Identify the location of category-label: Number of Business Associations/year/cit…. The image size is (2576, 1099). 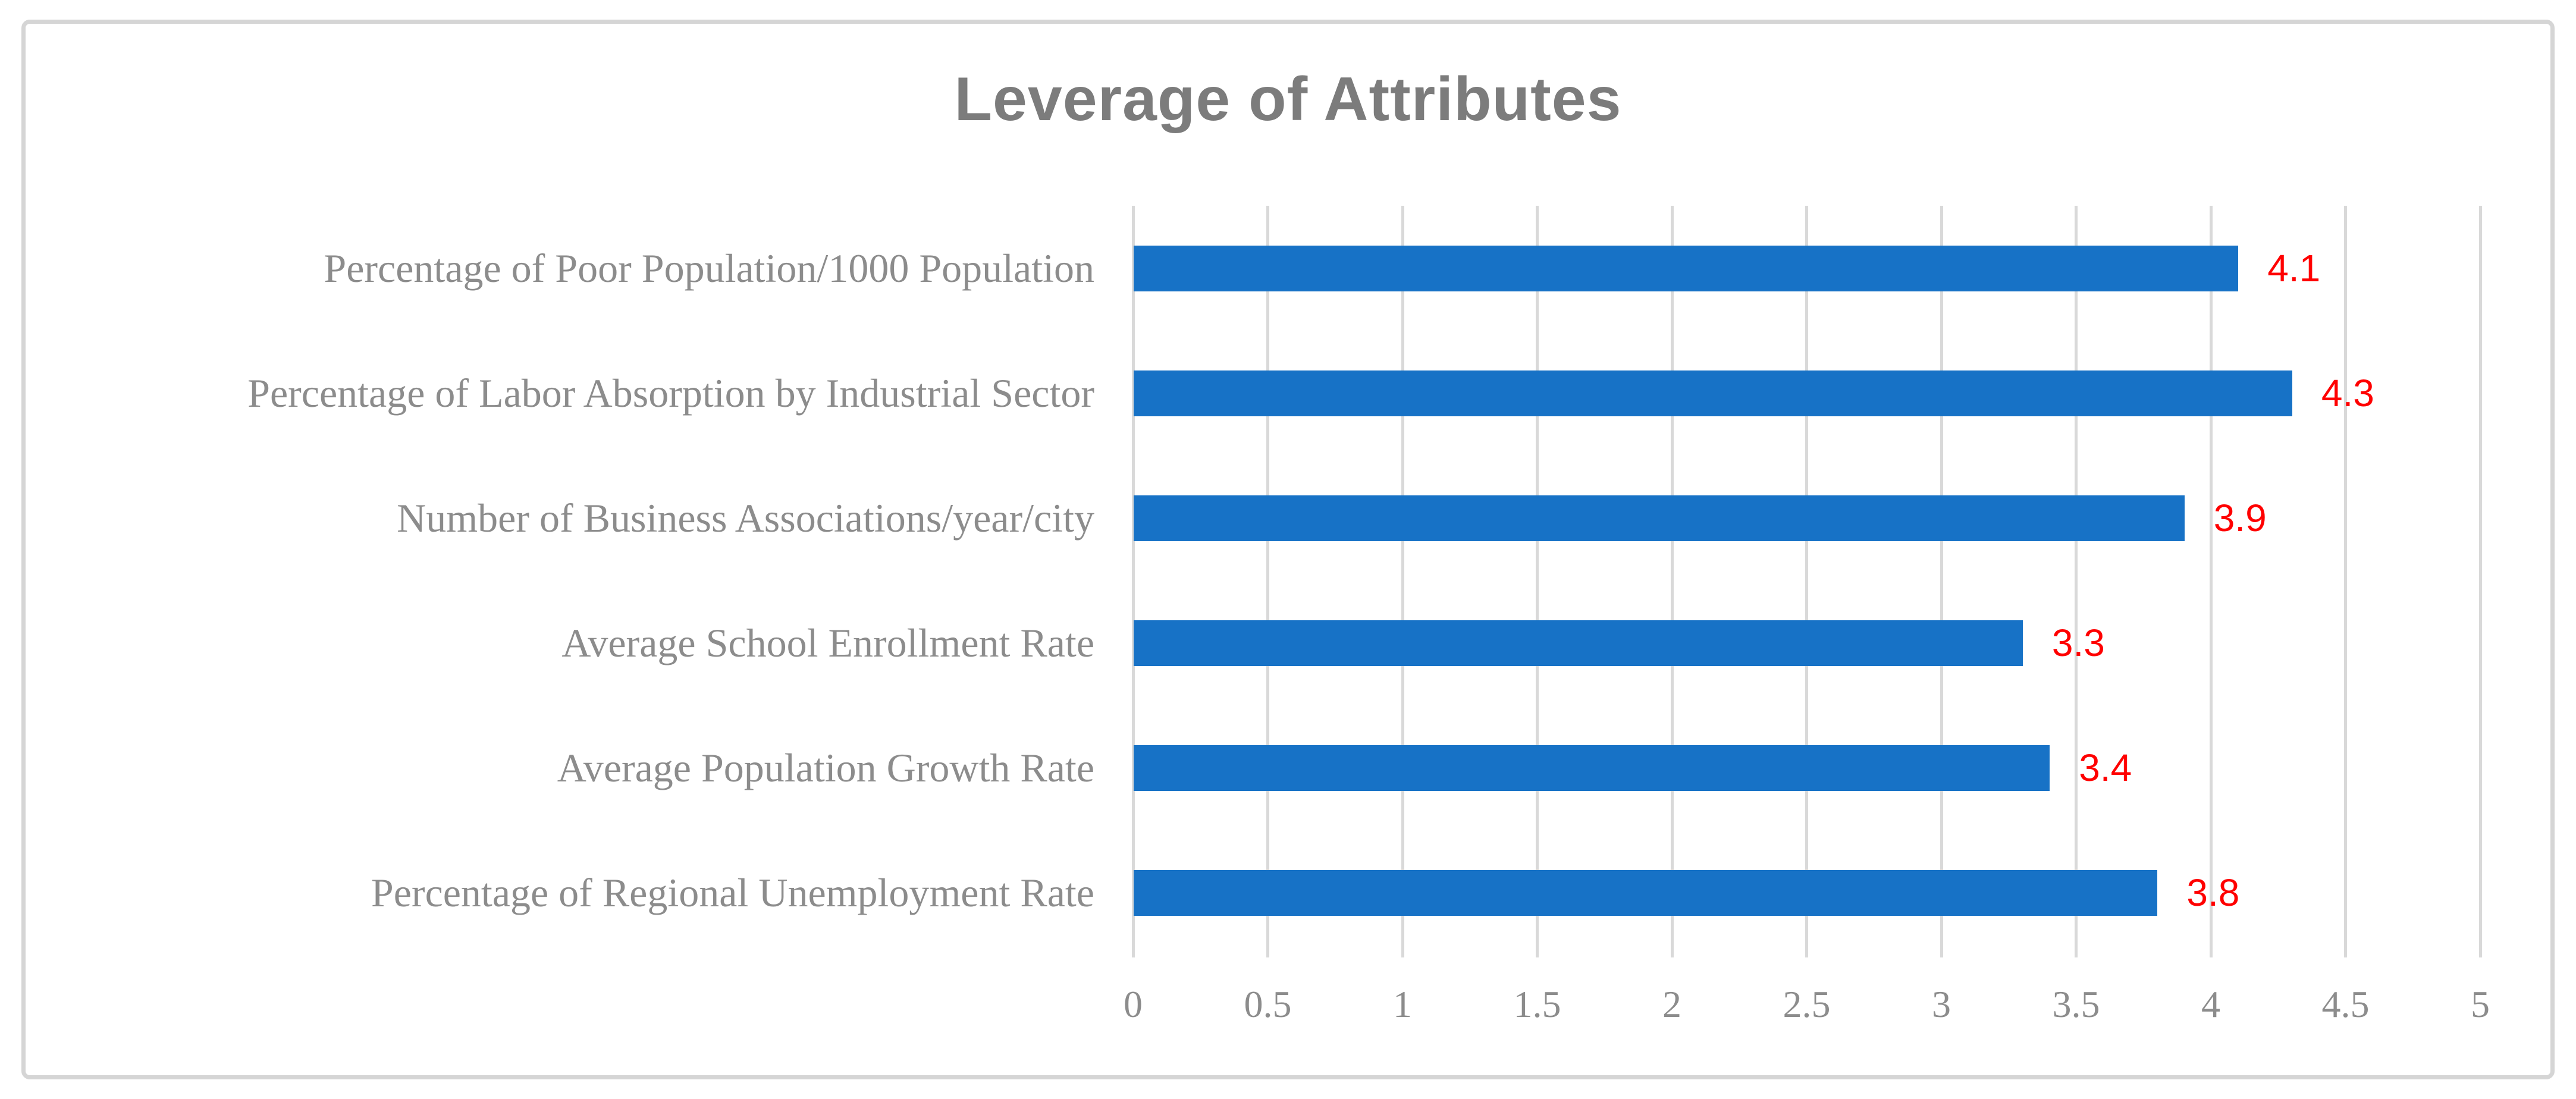
(745, 518).